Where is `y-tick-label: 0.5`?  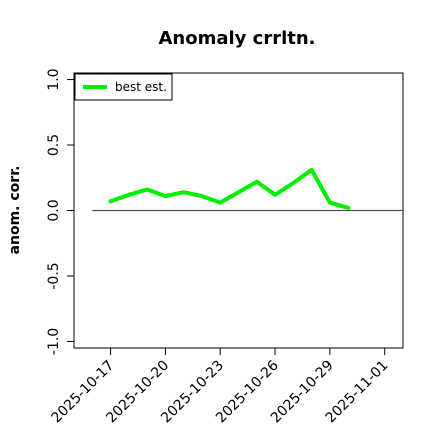 y-tick-label: 0.5 is located at coordinates (54, 145).